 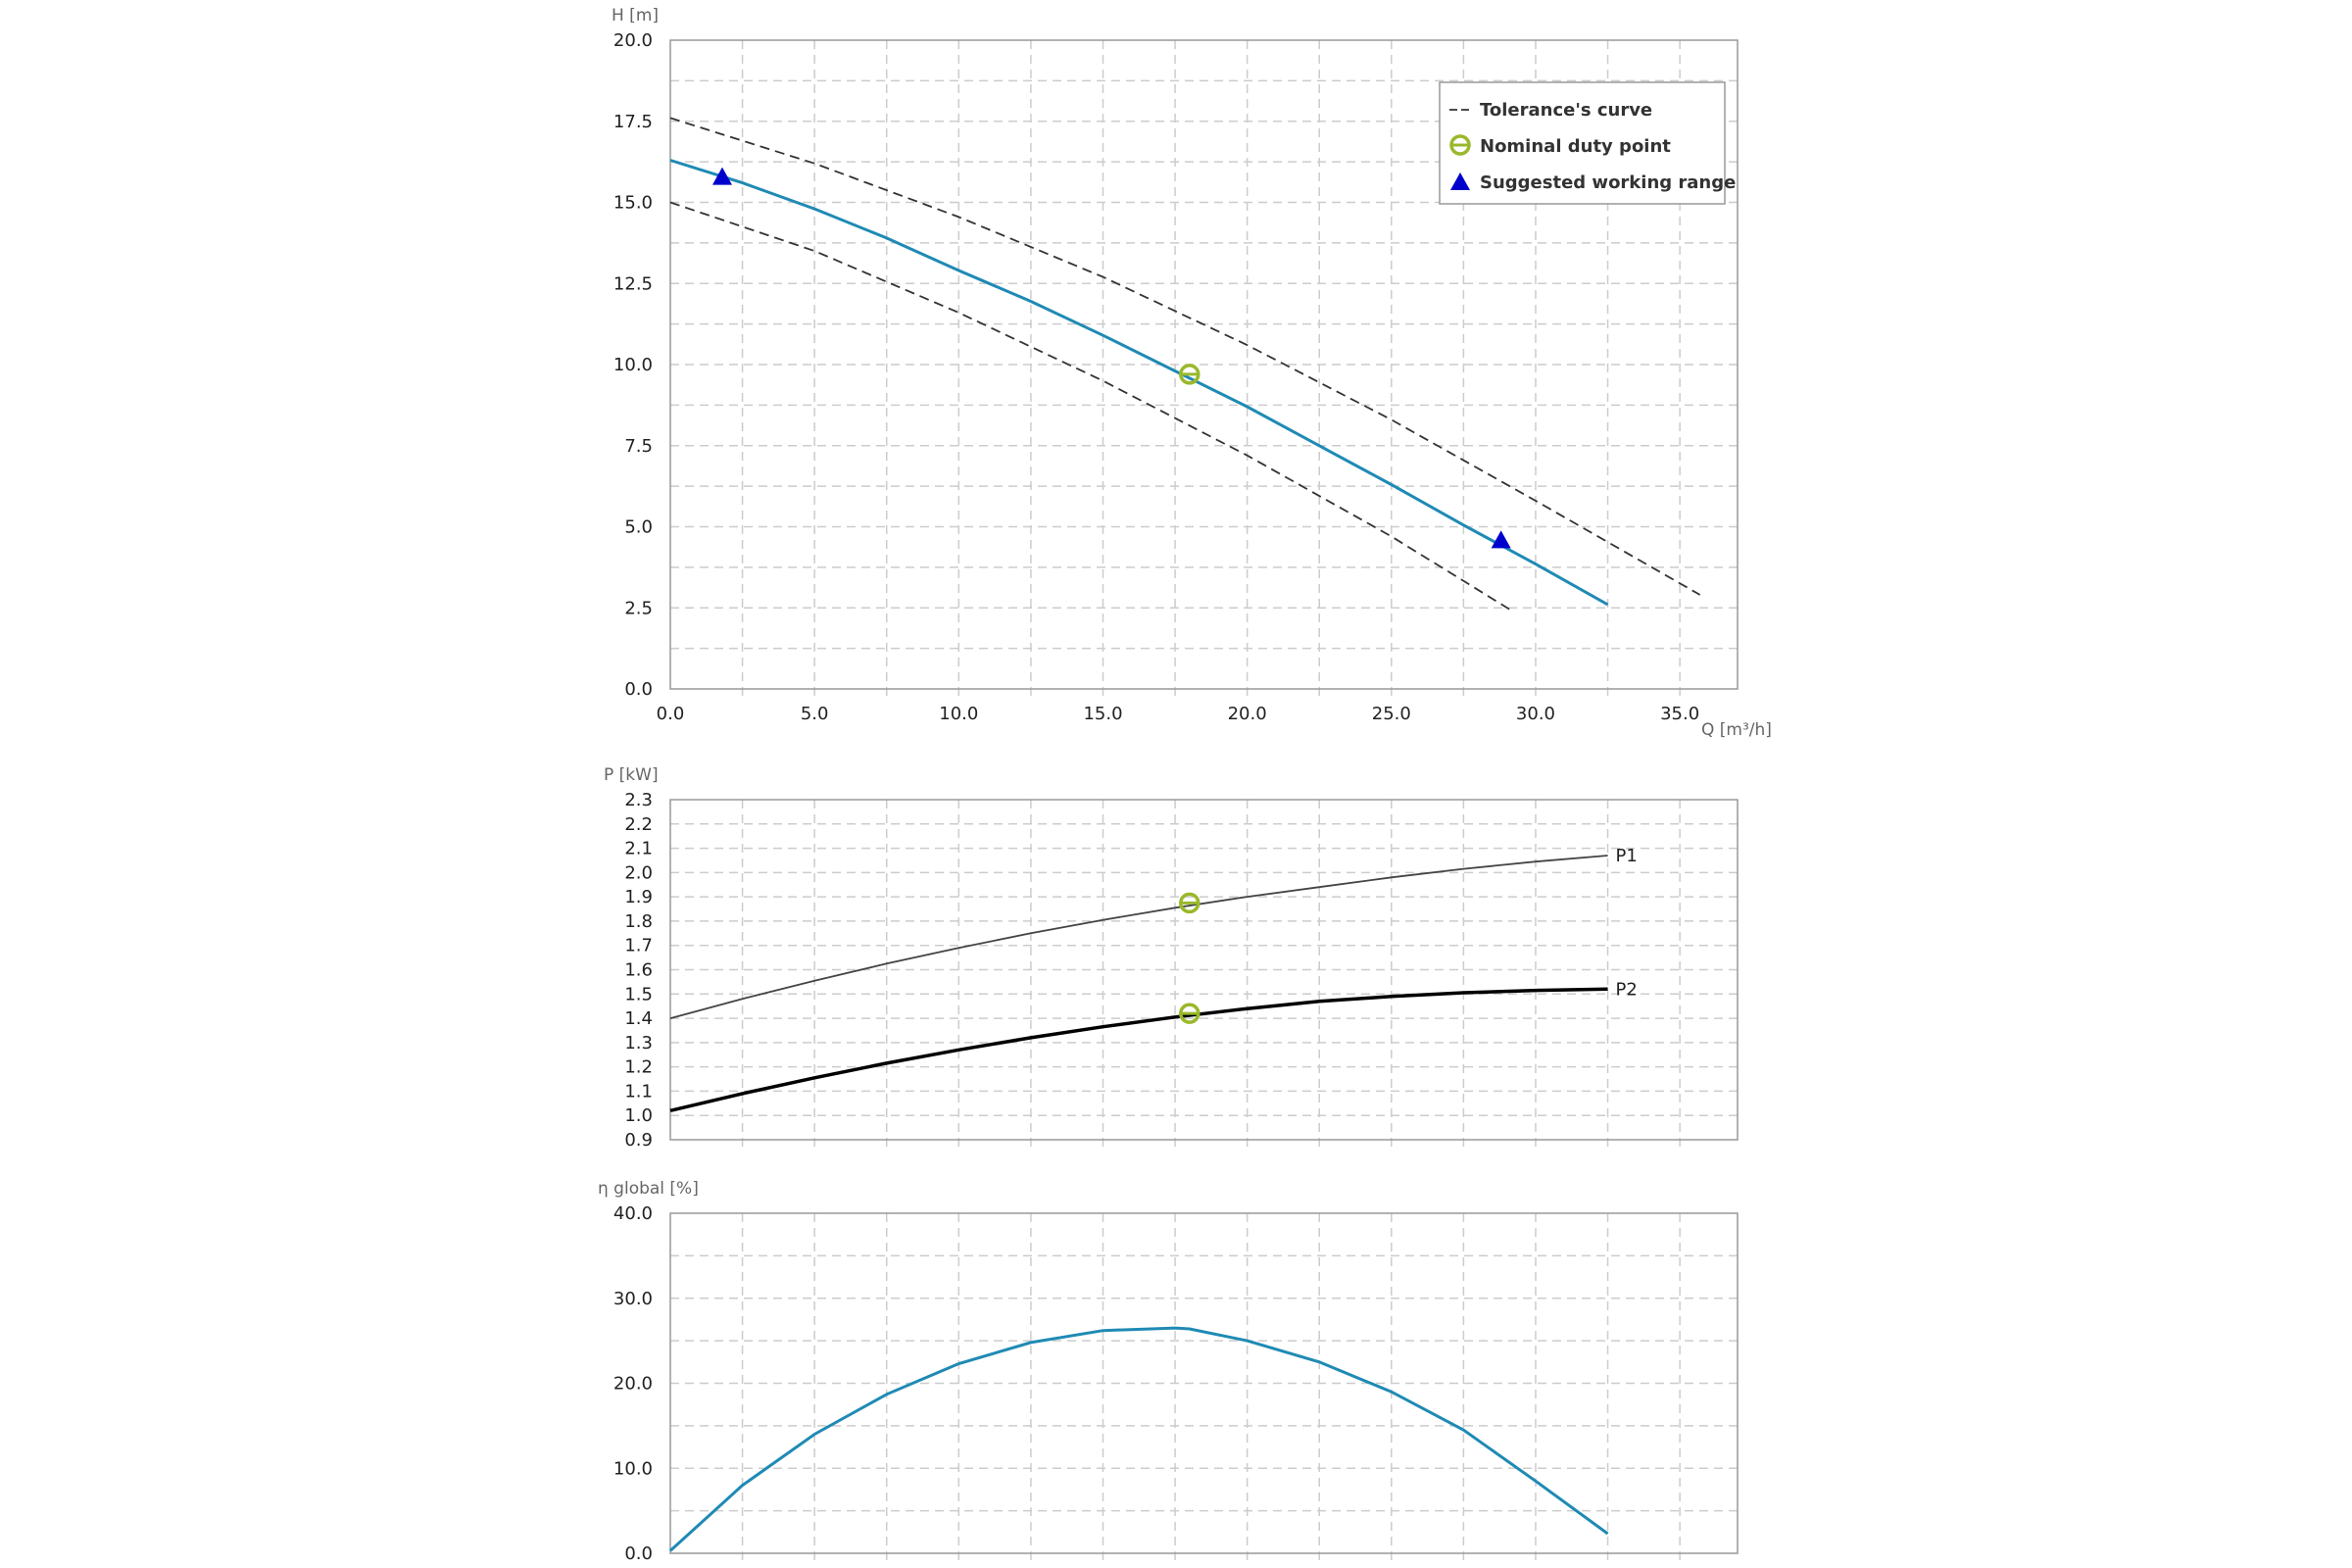 What do you see at coordinates (638, 1043) in the screenshot?
I see `y-tick-label: 1.3` at bounding box center [638, 1043].